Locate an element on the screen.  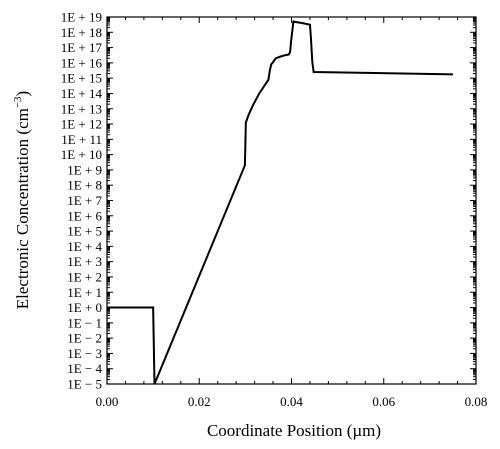
y-tick-label: 1E − 5 is located at coordinates (84, 384).